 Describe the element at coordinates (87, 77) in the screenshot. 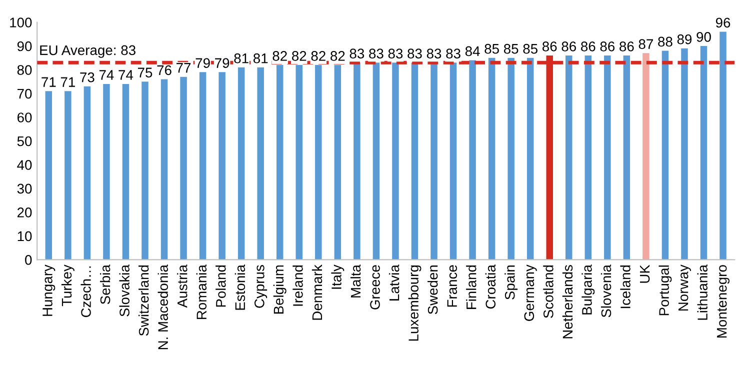

I see `data-label: 73` at that location.